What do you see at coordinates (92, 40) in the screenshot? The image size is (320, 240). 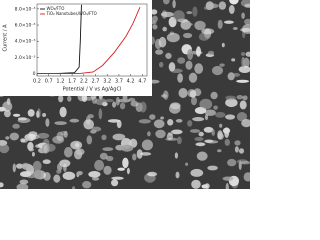 I see `plot-frame` at bounding box center [92, 40].